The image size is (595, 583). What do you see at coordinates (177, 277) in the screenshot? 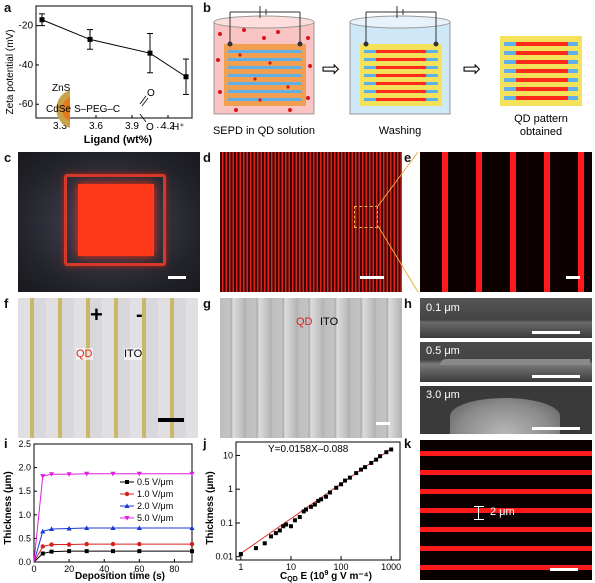
I see `scale-bar-c` at bounding box center [177, 277].